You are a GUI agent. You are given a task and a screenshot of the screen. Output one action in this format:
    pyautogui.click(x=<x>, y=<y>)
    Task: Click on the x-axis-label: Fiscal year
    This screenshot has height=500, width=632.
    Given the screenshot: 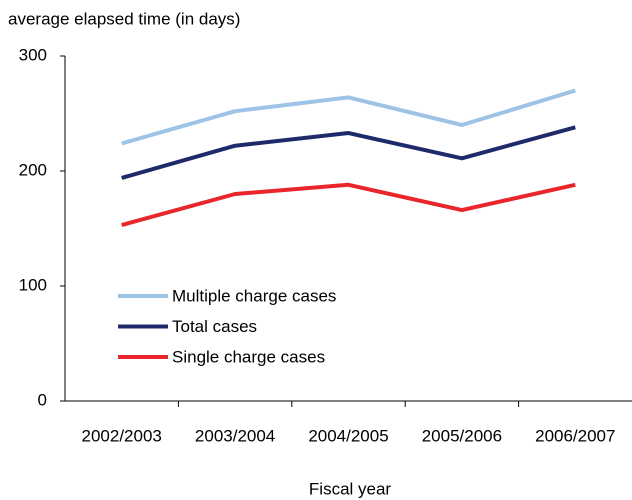 What is the action you would take?
    pyautogui.click(x=350, y=488)
    